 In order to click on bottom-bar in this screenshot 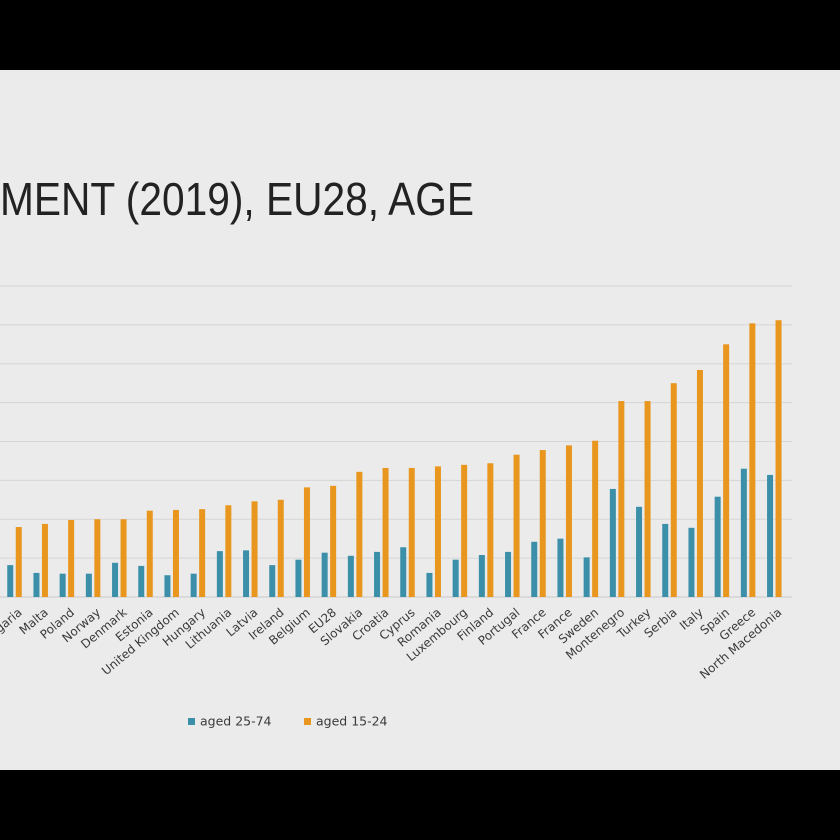, I will do `click(420, 805)`.